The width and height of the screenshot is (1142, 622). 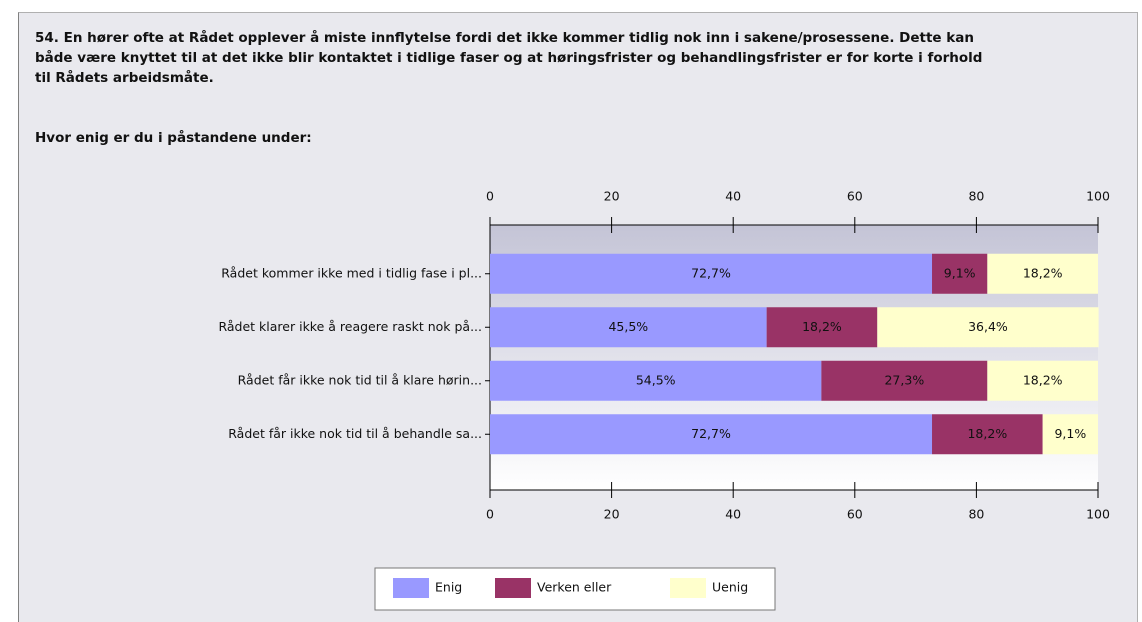 I want to click on data-label: 36,4%, so click(x=988, y=326).